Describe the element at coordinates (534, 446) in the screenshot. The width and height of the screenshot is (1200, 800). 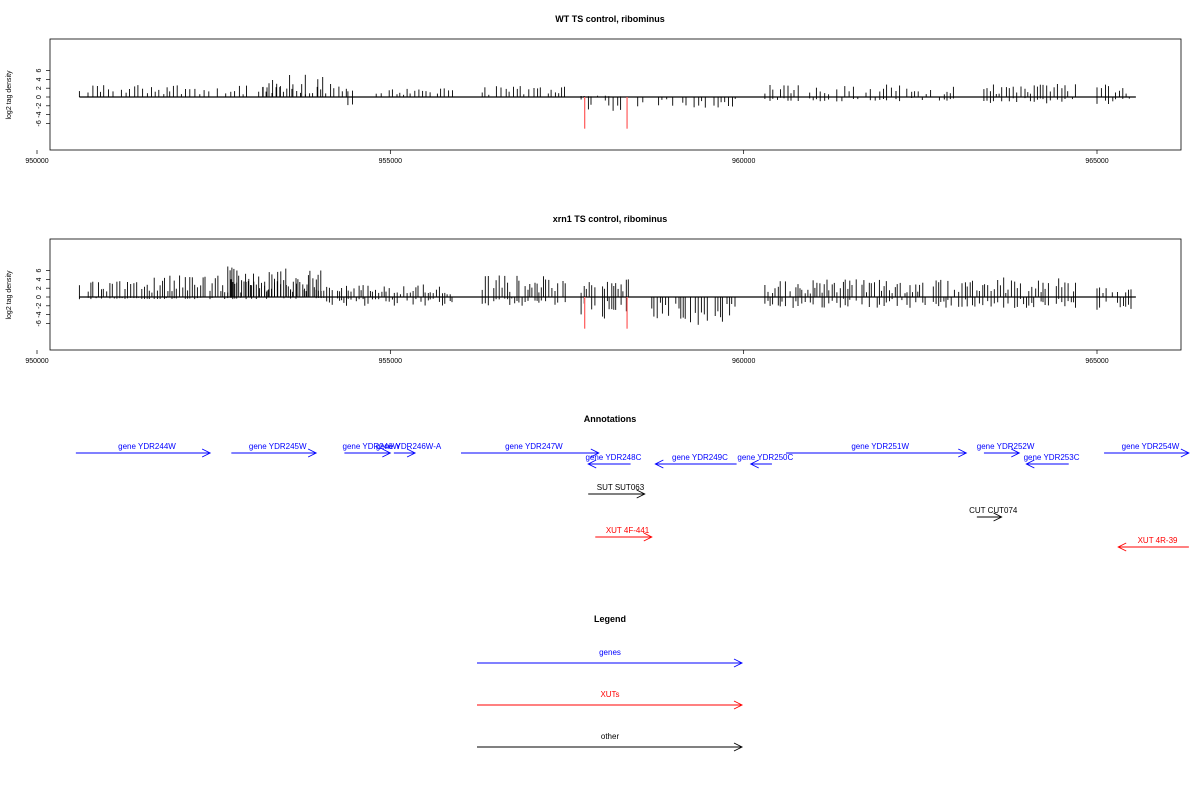
I see `feature-label: gene YDR247W` at that location.